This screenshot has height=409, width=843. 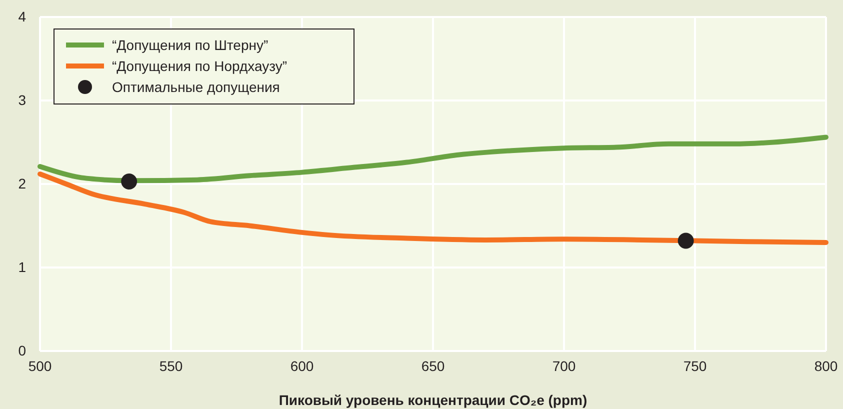 What do you see at coordinates (22, 100) in the screenshot?
I see `y-tick-label: 3` at bounding box center [22, 100].